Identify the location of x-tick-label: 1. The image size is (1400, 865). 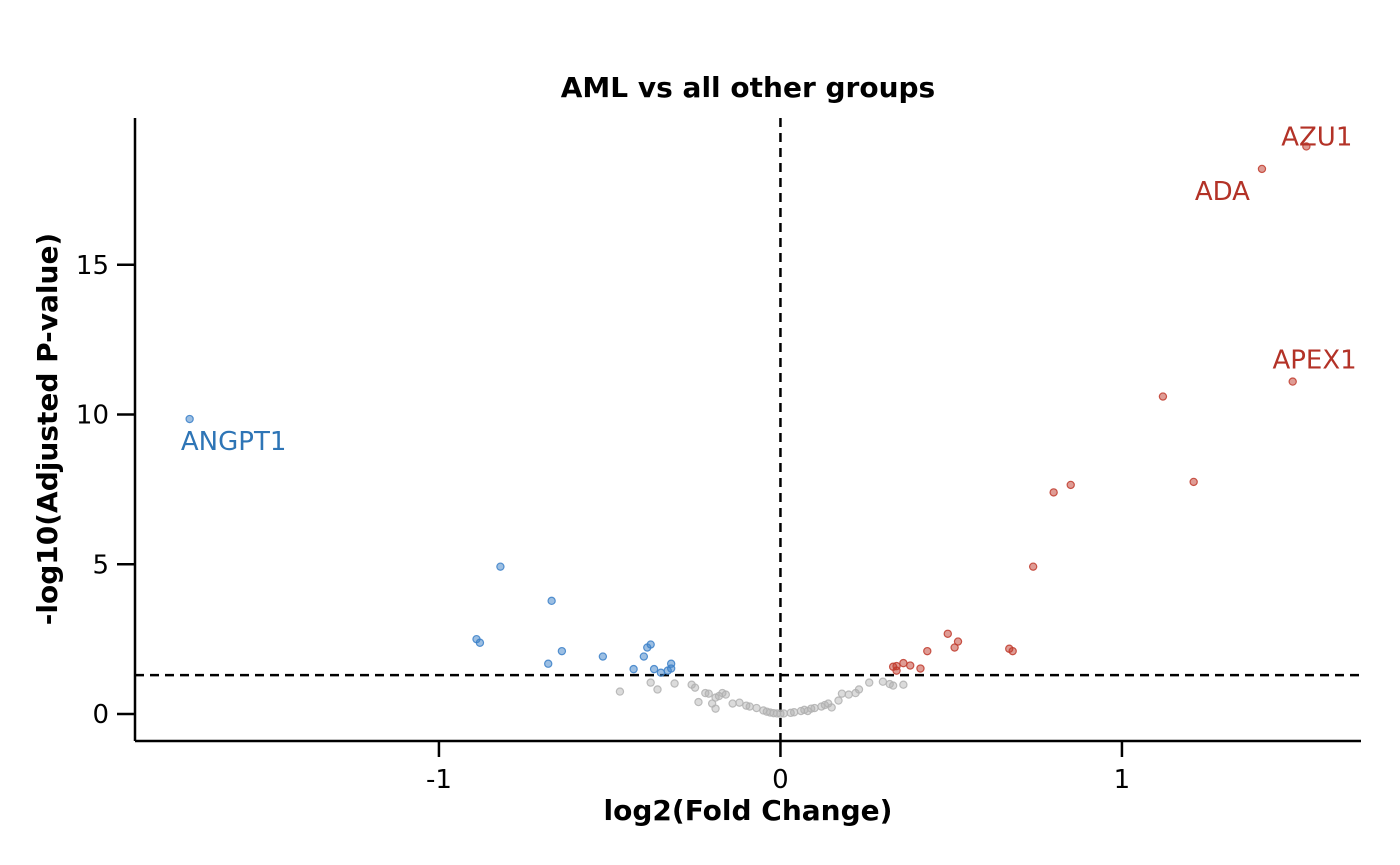
(1122, 780).